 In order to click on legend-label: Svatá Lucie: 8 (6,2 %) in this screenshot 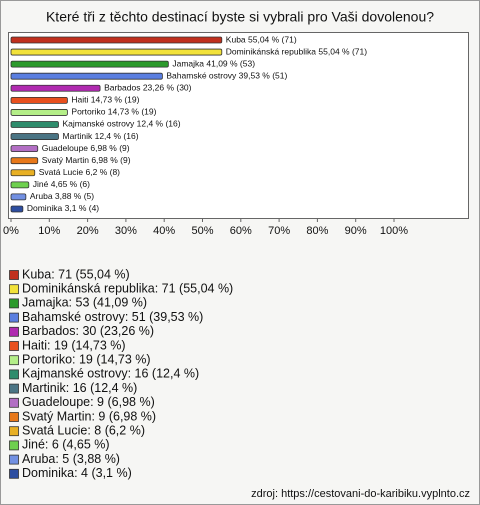, I will do `click(83, 430)`.